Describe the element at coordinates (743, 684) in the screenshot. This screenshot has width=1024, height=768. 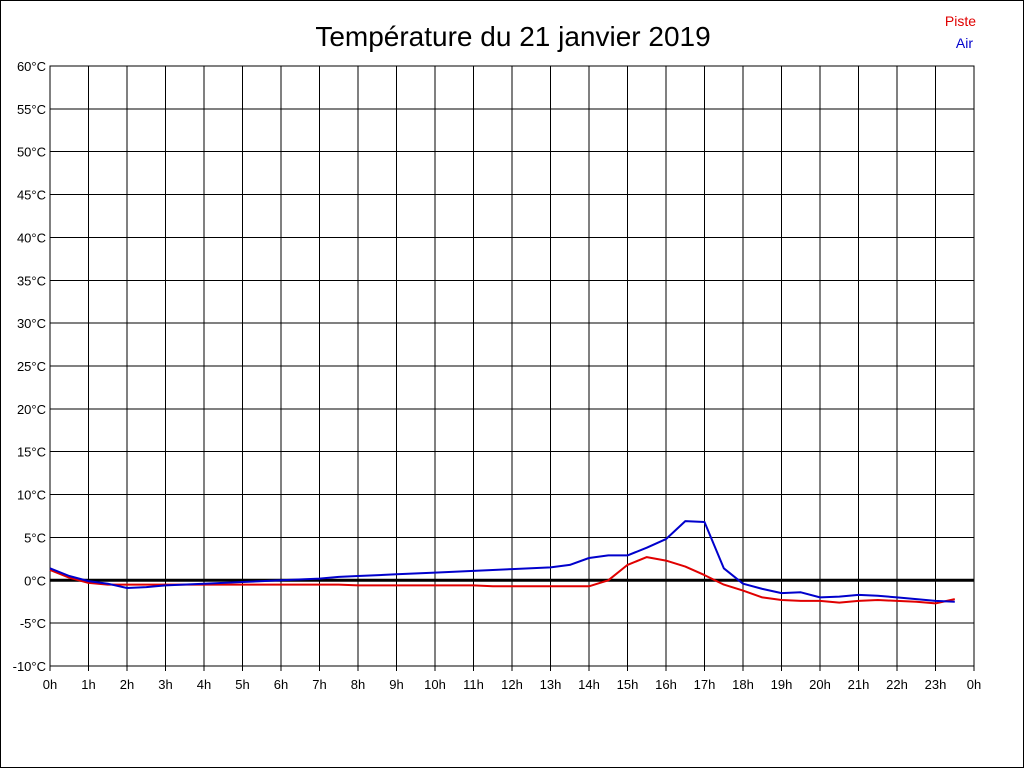
I see `x-tick-label: 18h` at that location.